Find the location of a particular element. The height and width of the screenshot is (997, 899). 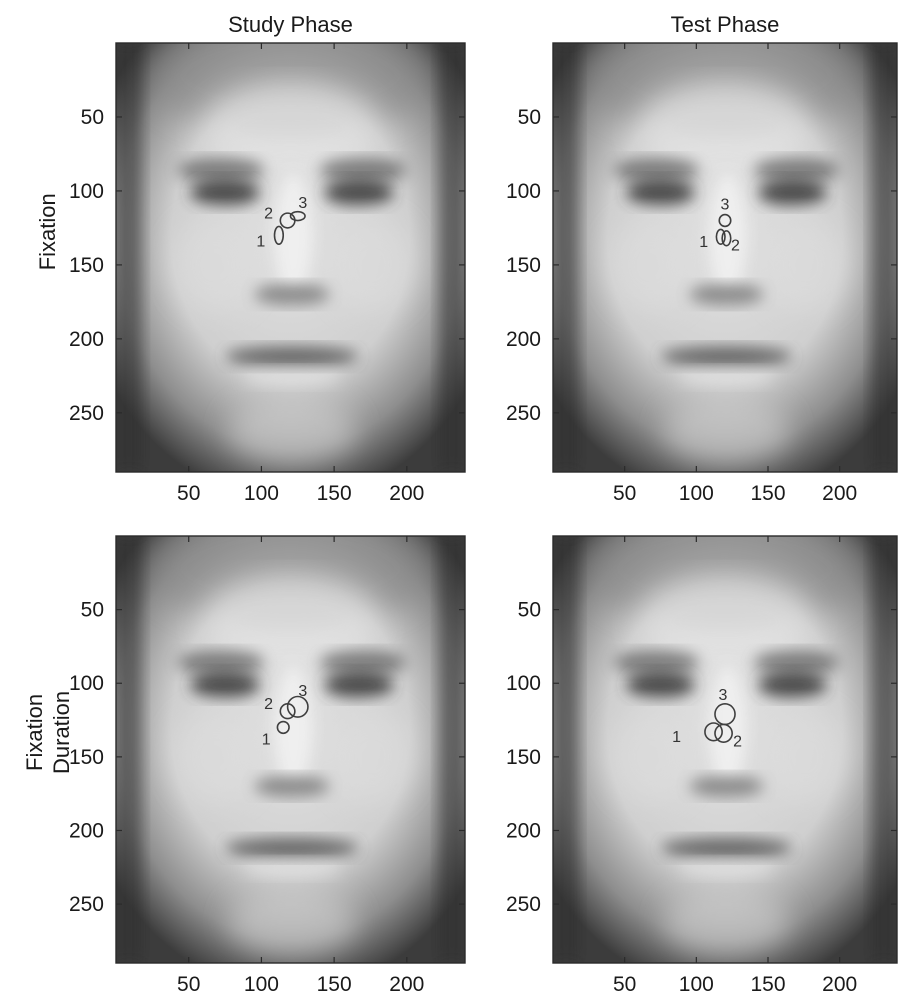

row-label: Duration is located at coordinates (61, 732).